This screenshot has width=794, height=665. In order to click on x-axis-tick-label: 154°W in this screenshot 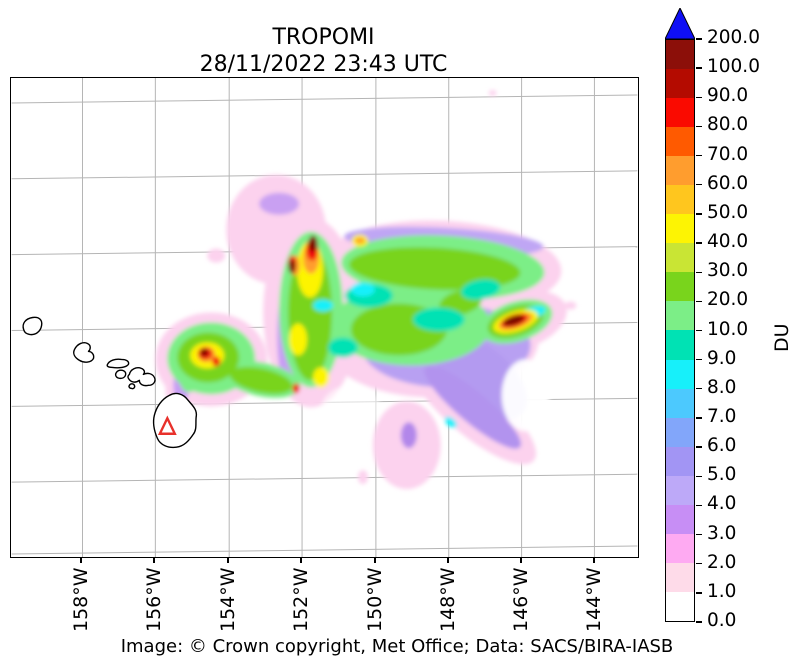, I will do `click(228, 599)`.